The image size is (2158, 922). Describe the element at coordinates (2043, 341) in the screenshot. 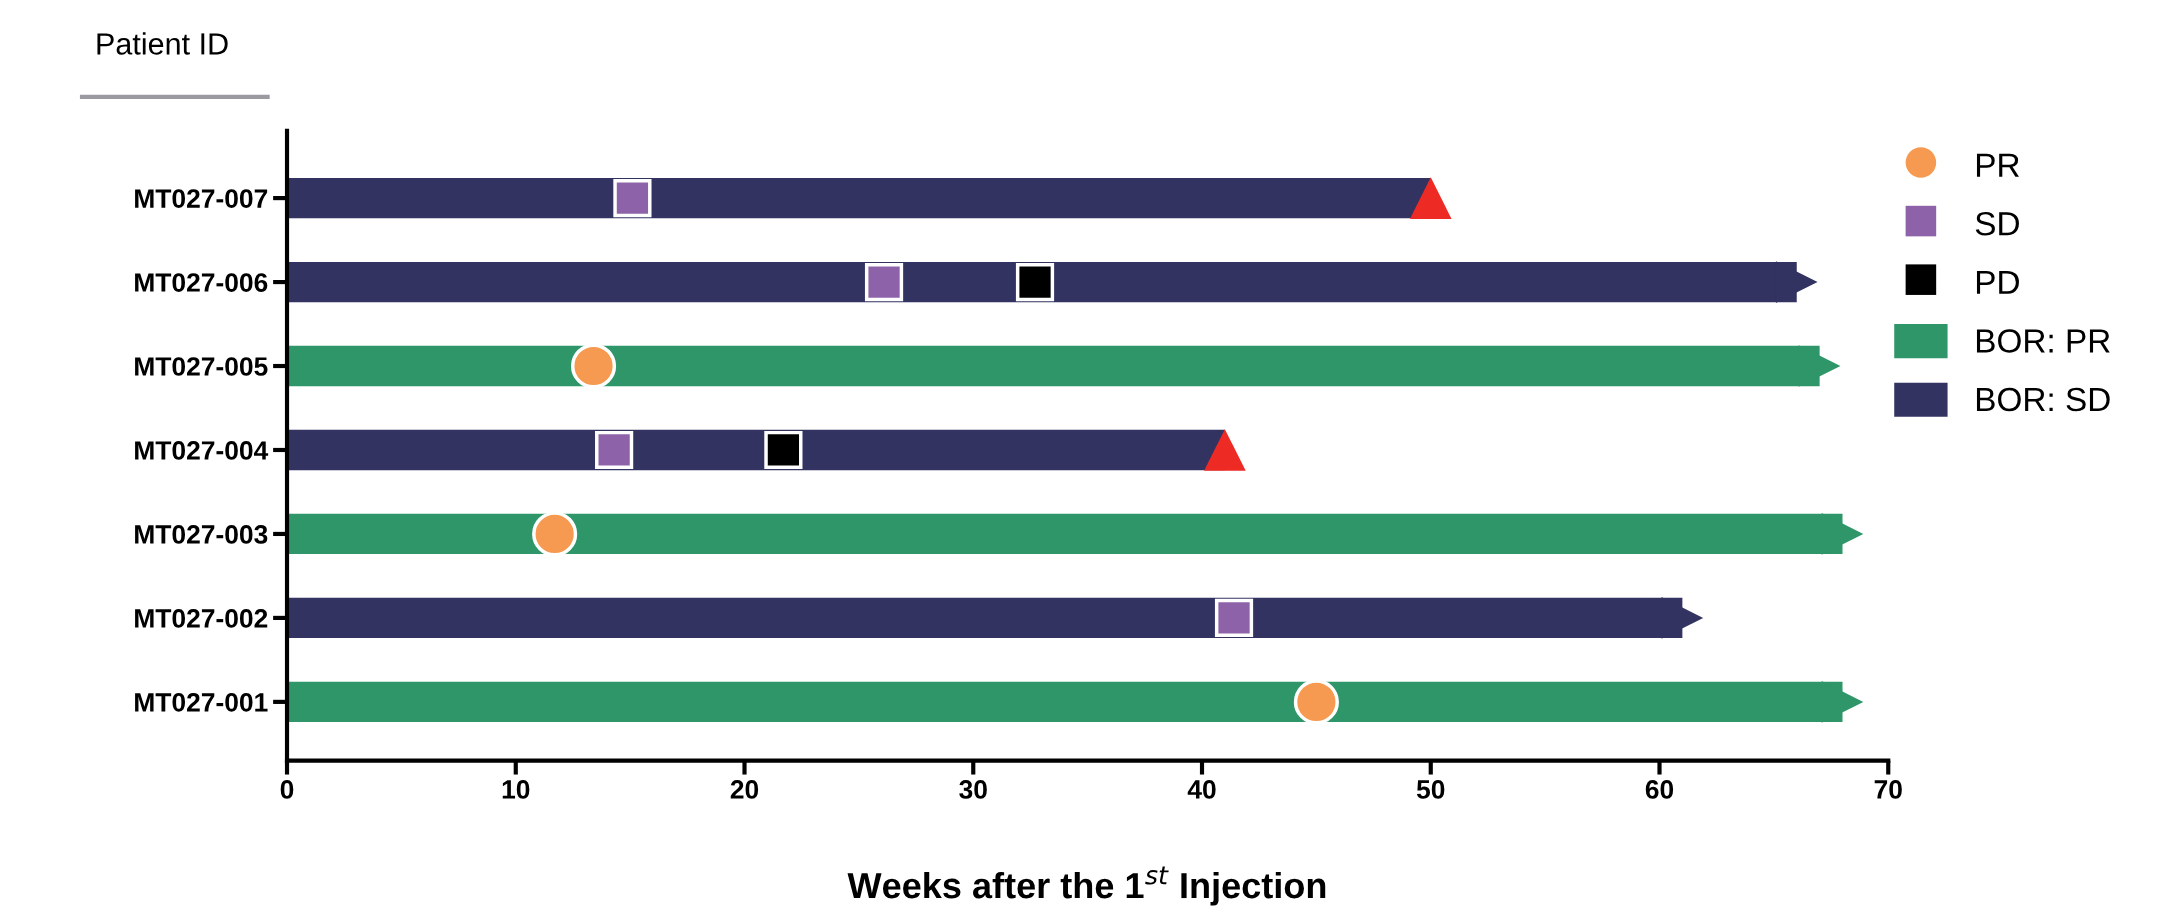

I see `legend-label: BOR: PR` at that location.